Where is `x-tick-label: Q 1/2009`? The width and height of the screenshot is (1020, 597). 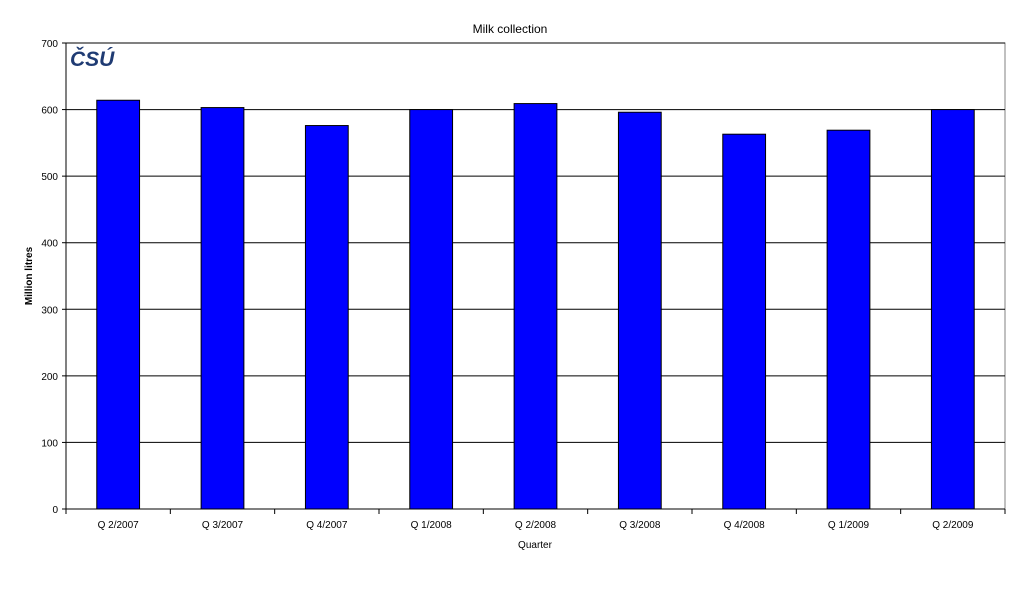 x-tick-label: Q 1/2009 is located at coordinates (849, 525).